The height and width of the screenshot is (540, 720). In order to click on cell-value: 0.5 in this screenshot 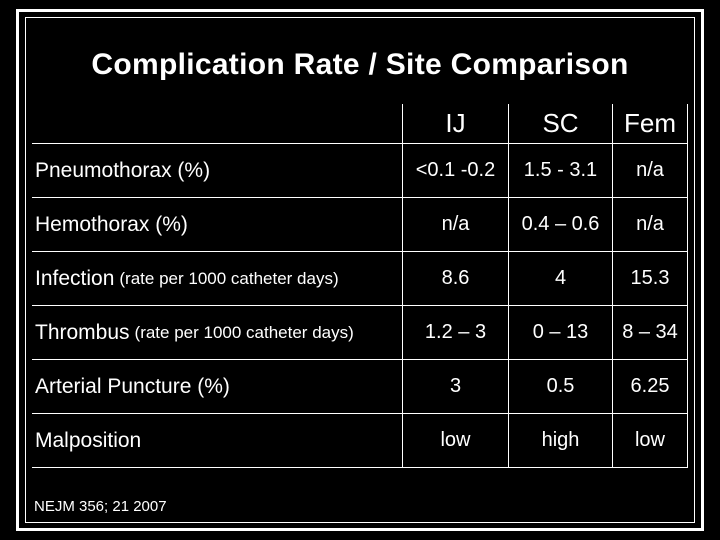, I will do `click(560, 387)`.